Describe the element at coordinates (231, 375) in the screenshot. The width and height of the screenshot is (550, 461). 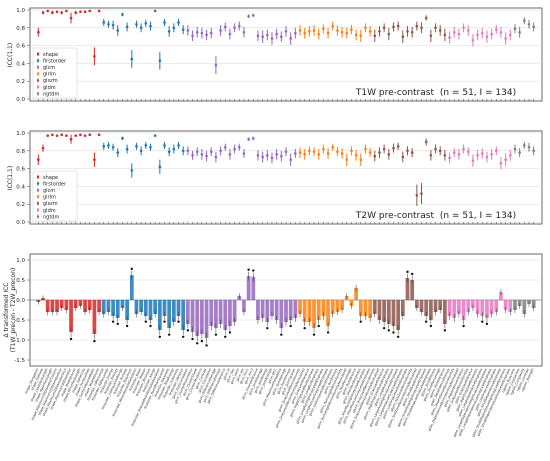
I see `feature-label: glcm_Idm` at that location.